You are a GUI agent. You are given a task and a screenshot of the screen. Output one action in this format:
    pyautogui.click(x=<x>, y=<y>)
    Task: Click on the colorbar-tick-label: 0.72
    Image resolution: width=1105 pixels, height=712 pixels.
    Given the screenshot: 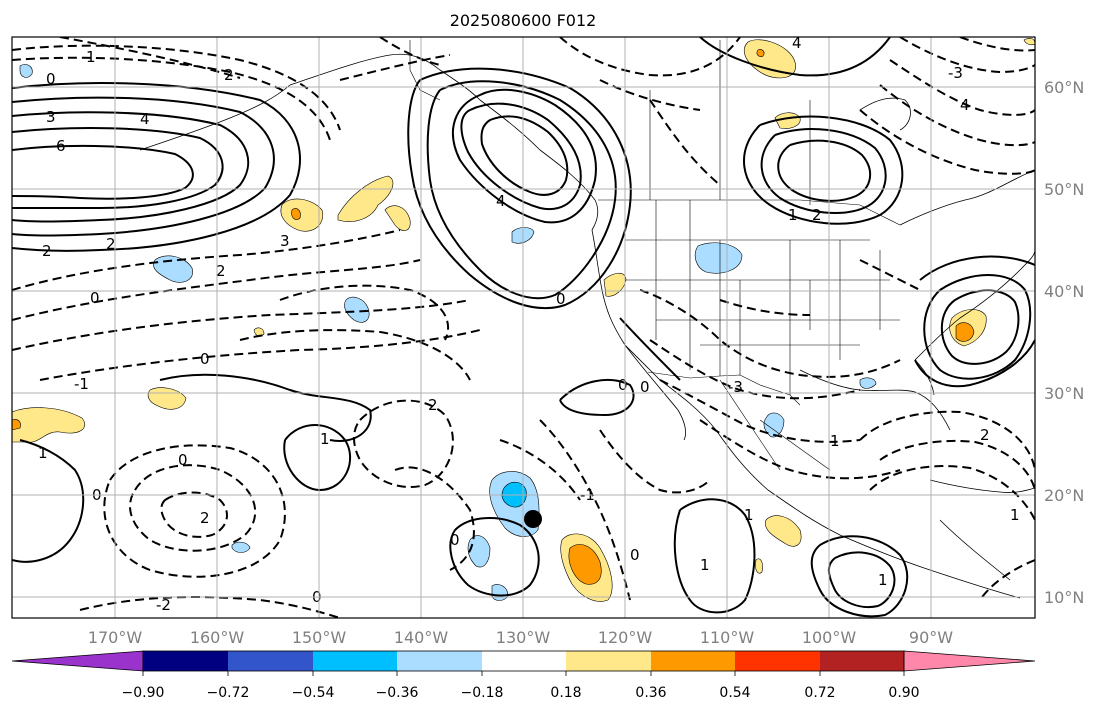 What is the action you would take?
    pyautogui.click(x=819, y=693)
    